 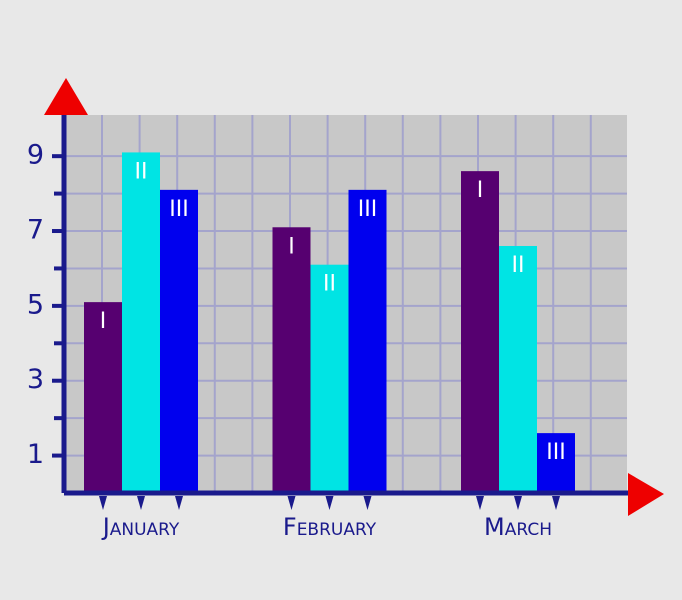 I want to click on y-tick-label: 7, so click(x=35, y=230).